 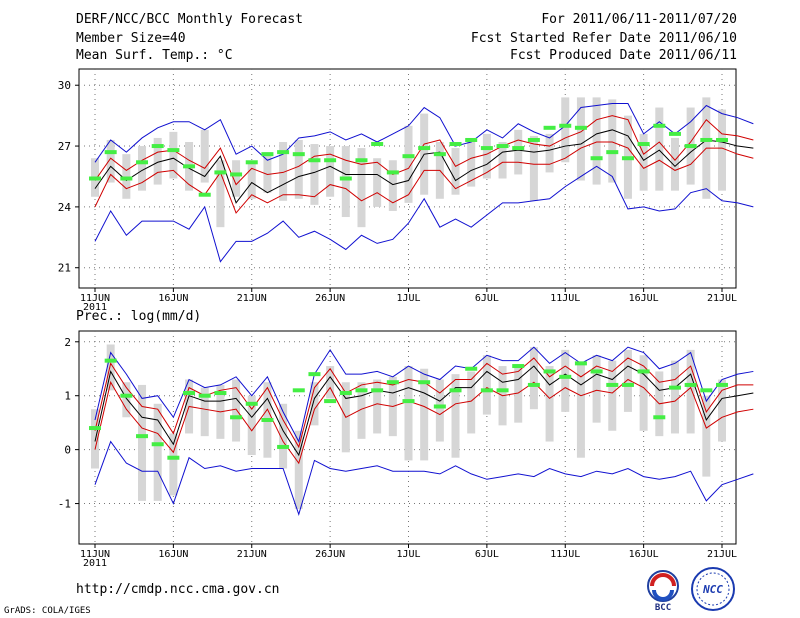 What do you see at coordinates (639, 19) in the screenshot?
I see `forecast-period: For 2011/06/11-2011/07/20` at bounding box center [639, 19].